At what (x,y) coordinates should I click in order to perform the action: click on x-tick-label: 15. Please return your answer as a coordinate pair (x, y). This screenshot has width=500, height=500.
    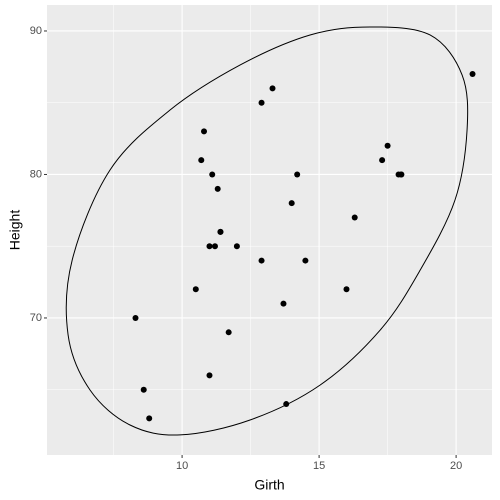
    Looking at the image, I should click on (319, 466).